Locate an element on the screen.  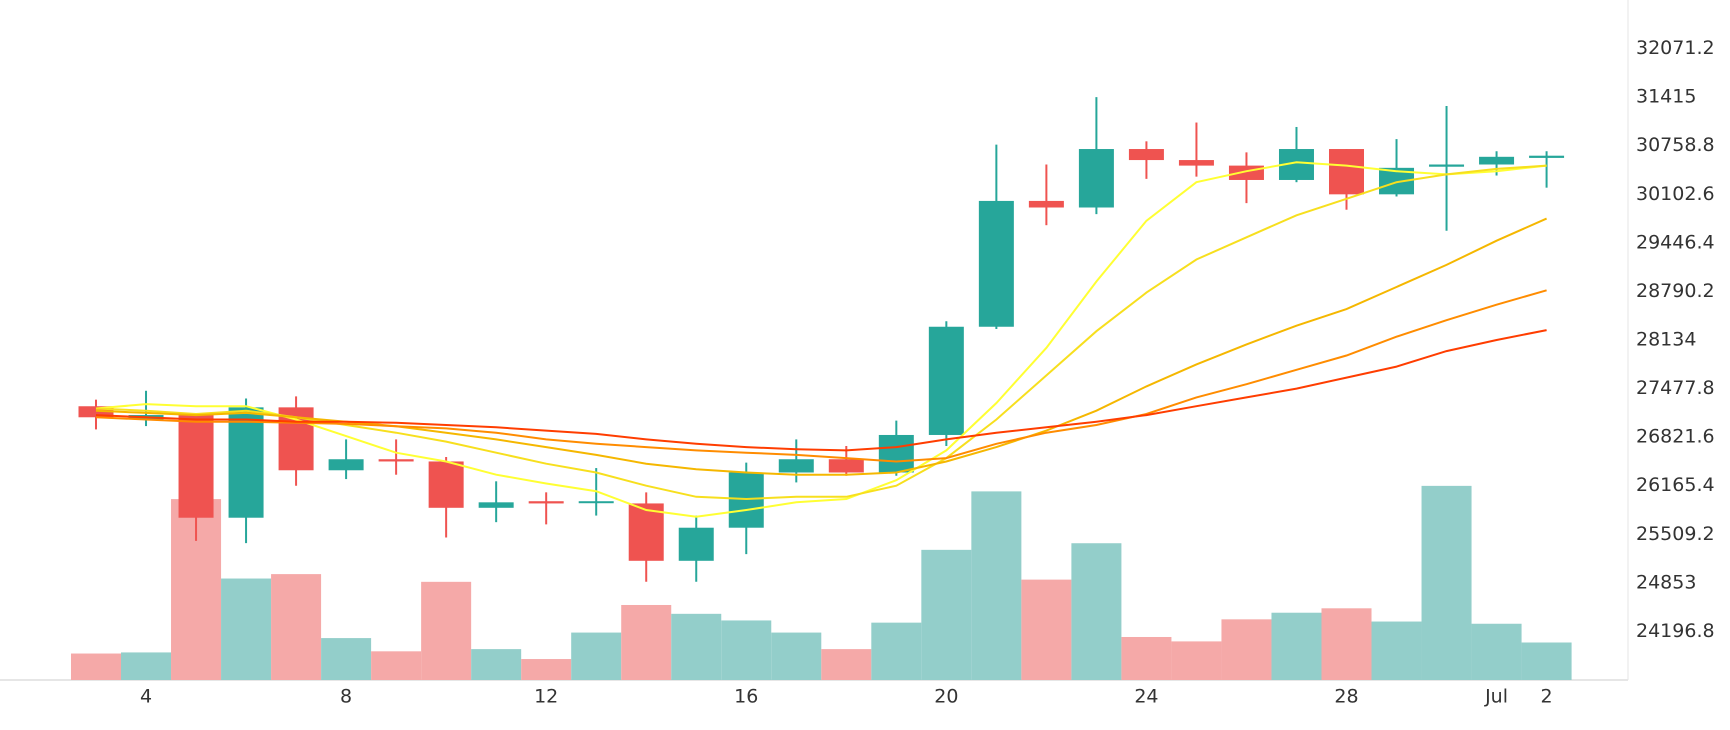
y-tick-label: 30102.6 is located at coordinates (1675, 194).